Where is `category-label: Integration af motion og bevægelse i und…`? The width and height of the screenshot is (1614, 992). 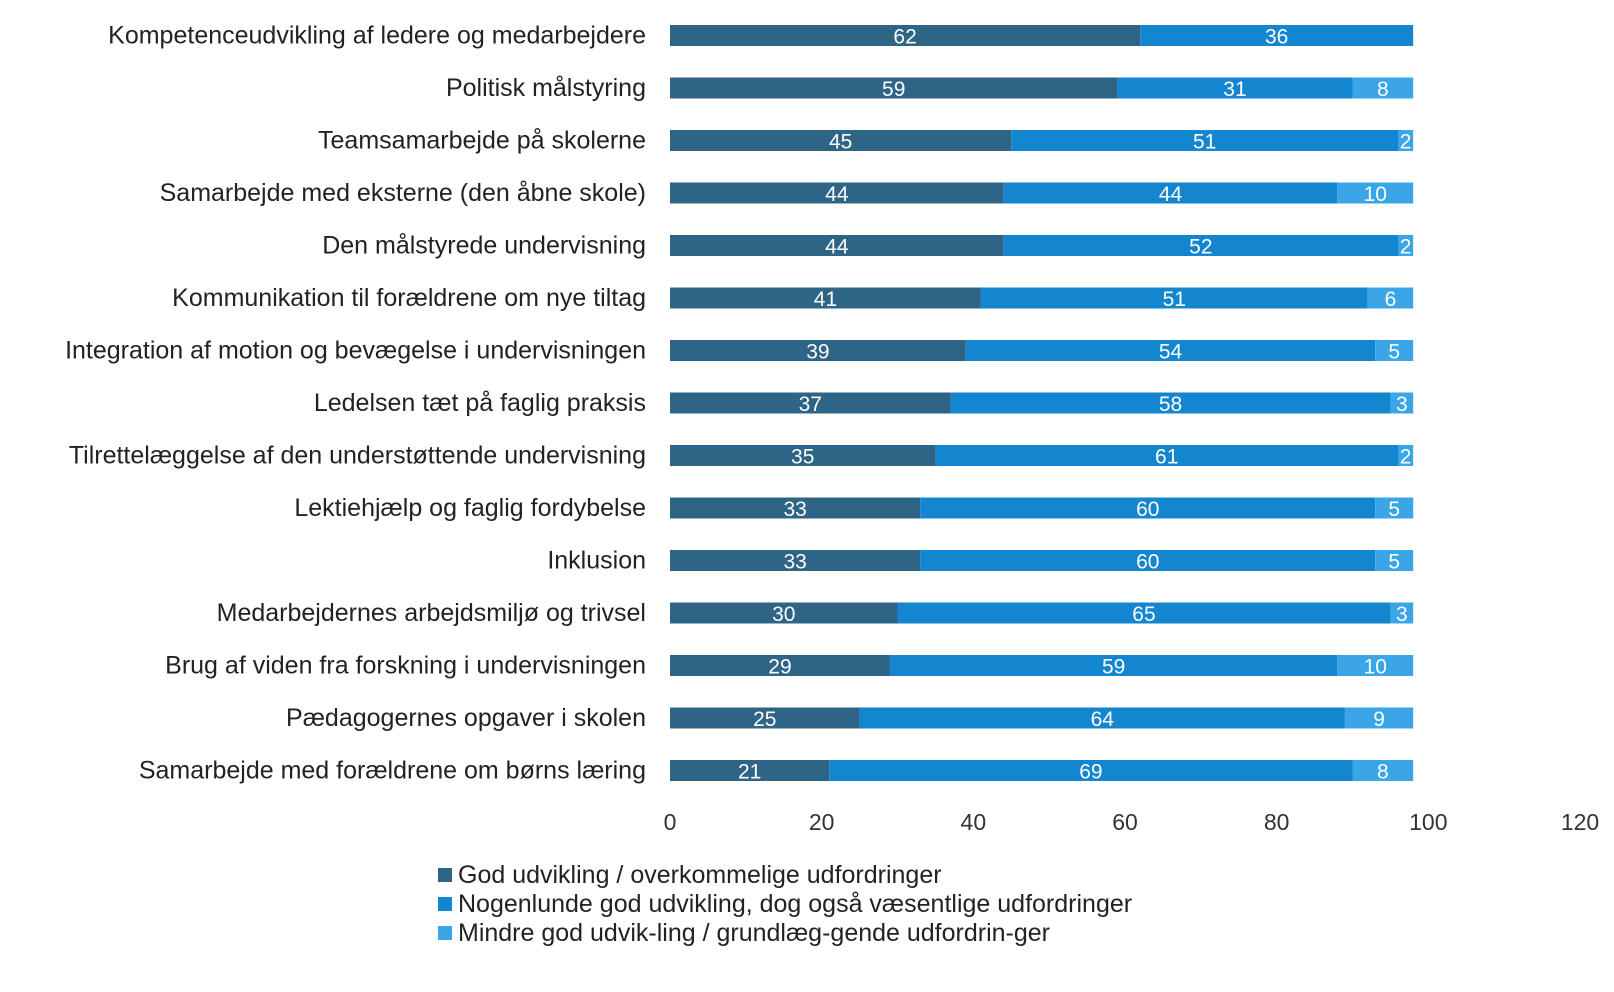 category-label: Integration af motion og bevægelse i und… is located at coordinates (355, 351).